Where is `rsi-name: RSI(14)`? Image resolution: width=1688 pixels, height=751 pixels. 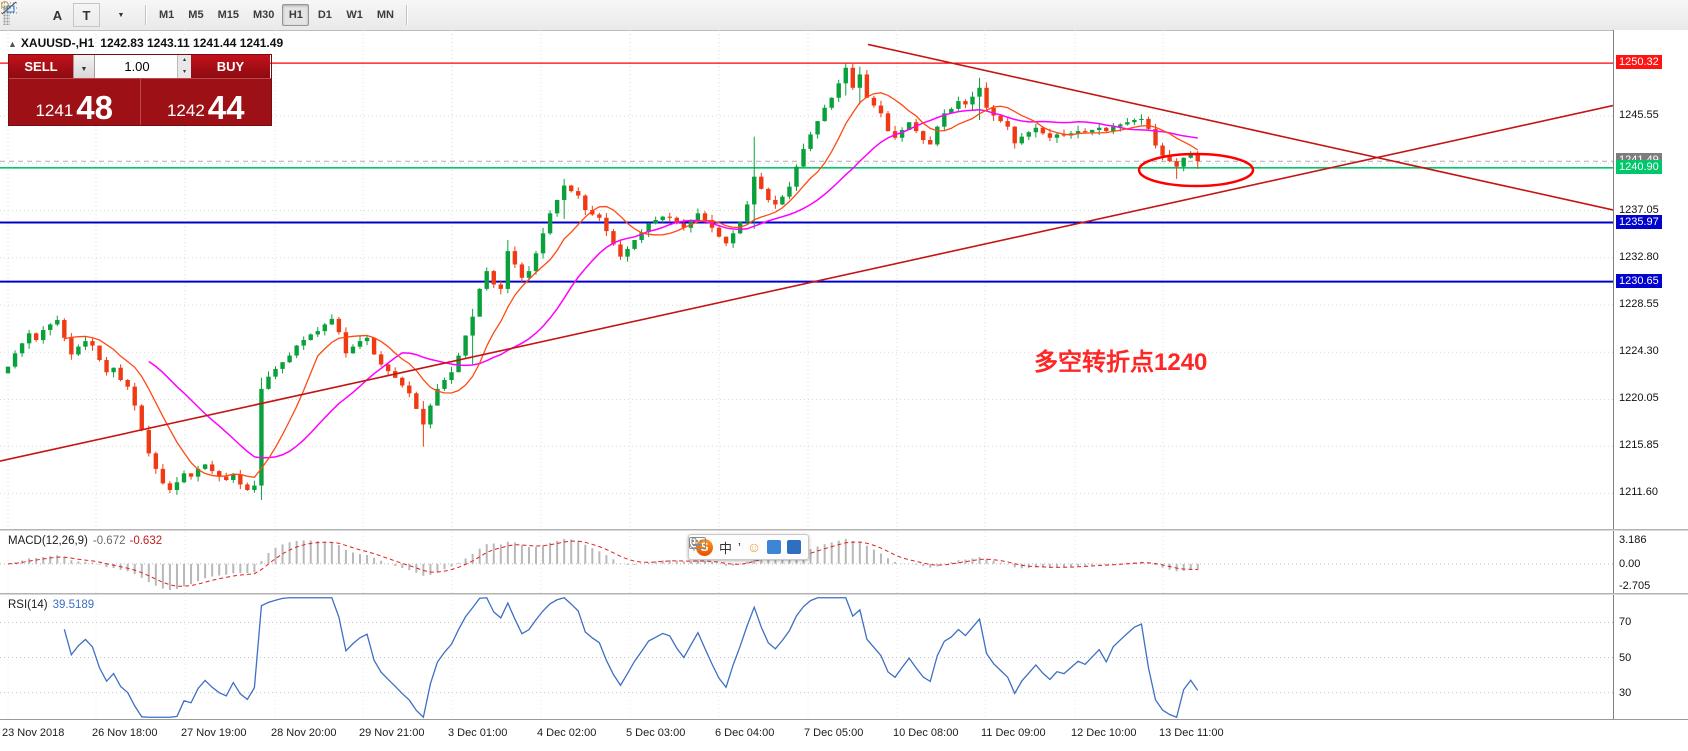 rsi-name: RSI(14) is located at coordinates (28, 605).